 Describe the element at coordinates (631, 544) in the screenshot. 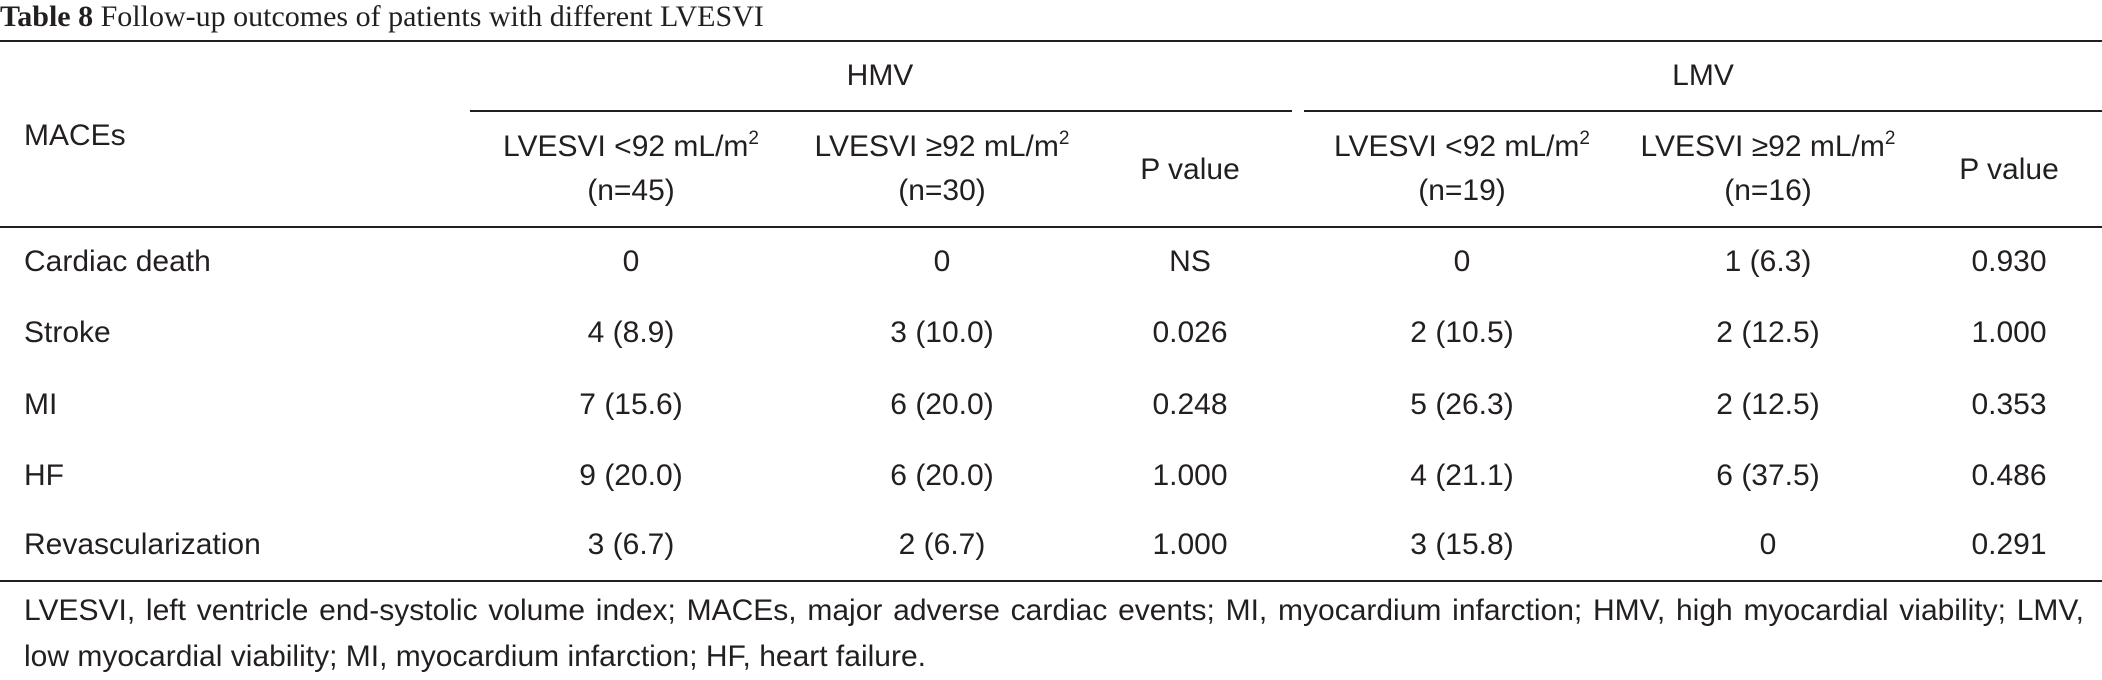

I see `table-cell: 3 (6.7)` at that location.